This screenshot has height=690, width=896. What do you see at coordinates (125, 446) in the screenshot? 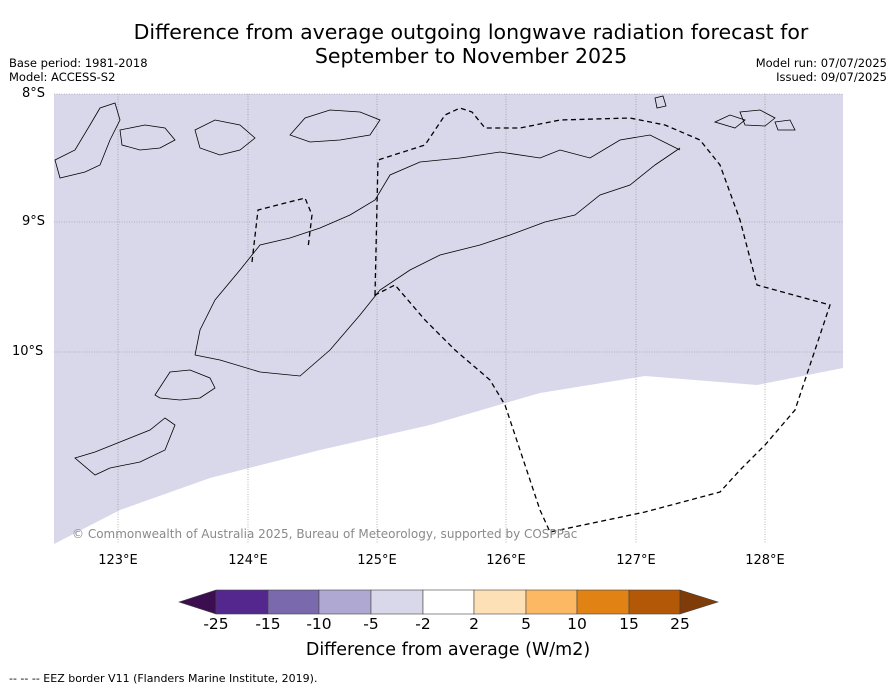
I see `sawu-coast` at bounding box center [125, 446].